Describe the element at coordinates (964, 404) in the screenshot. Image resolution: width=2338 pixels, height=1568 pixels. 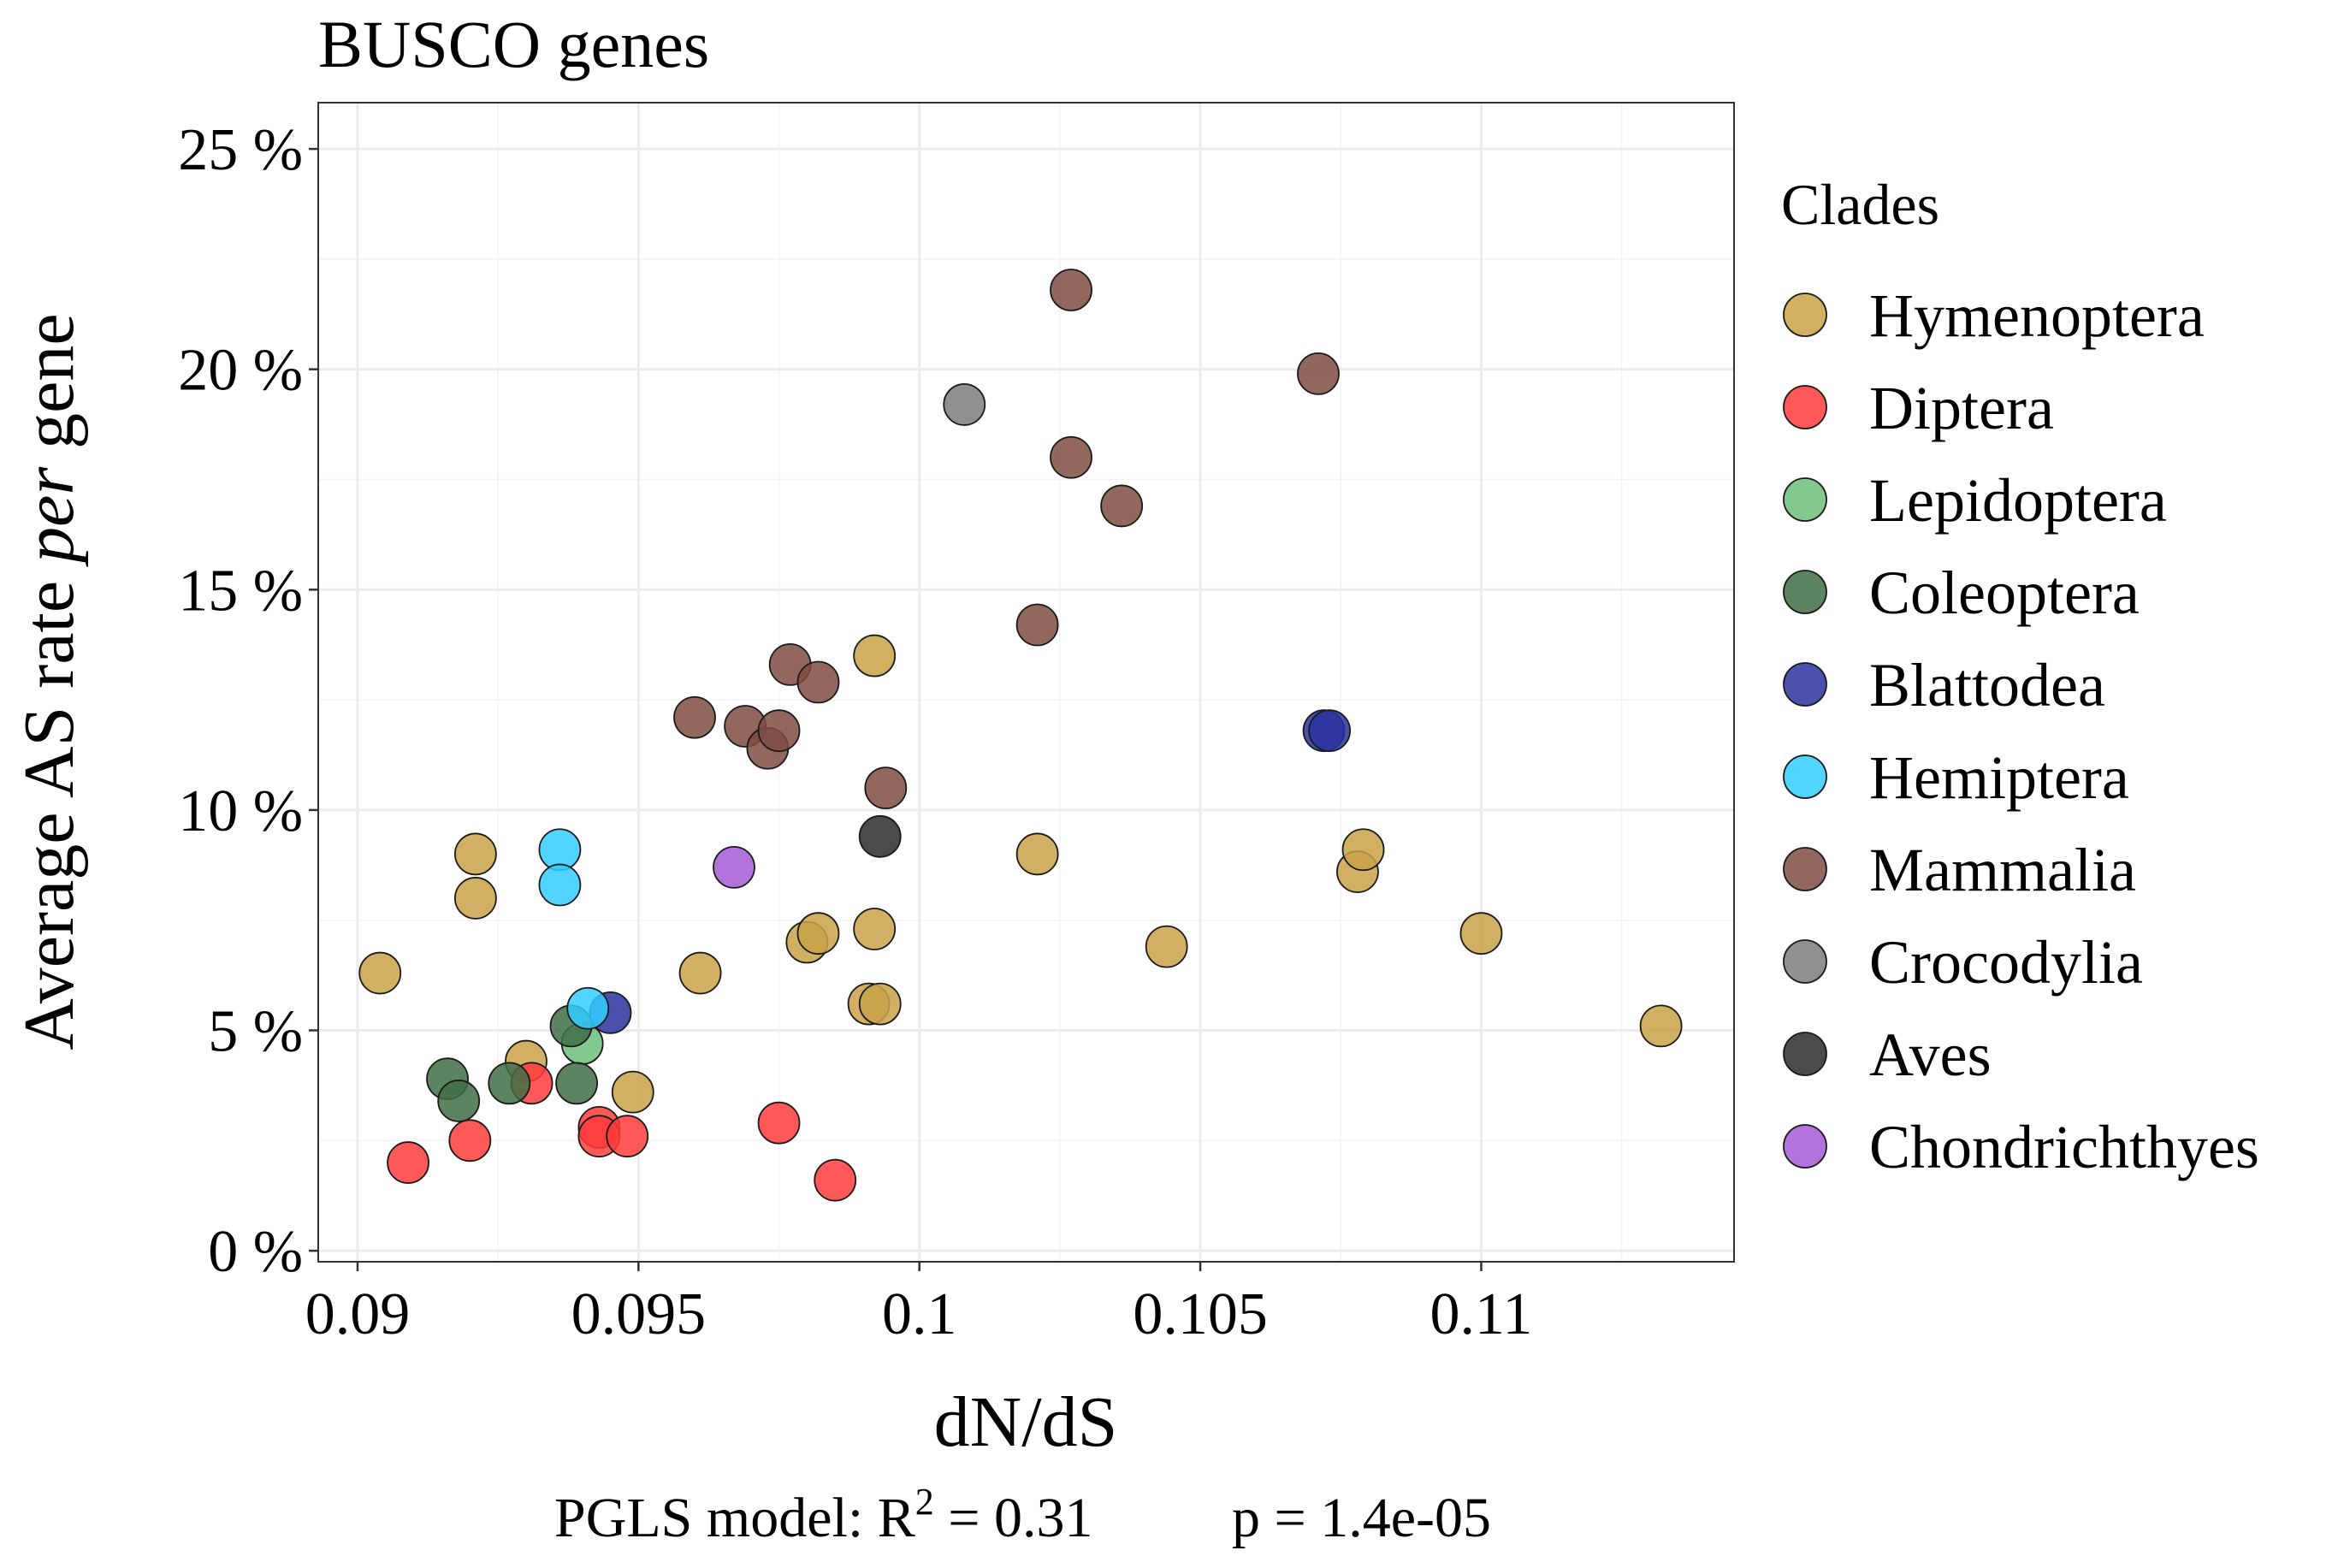
I see `data-point-crocodylia` at that location.